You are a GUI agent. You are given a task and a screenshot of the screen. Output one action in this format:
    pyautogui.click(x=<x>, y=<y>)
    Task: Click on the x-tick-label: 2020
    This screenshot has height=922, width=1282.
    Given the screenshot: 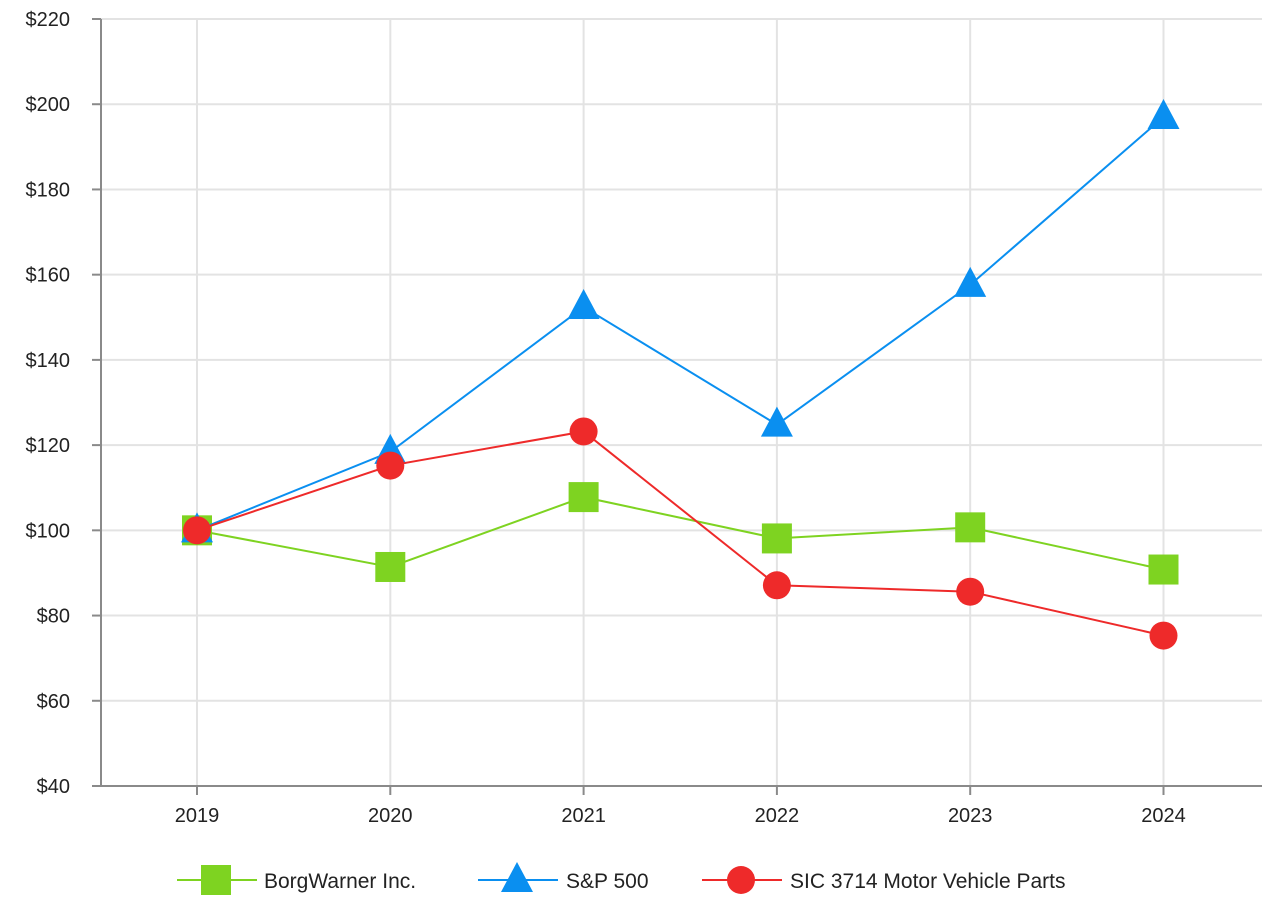 What is the action you would take?
    pyautogui.click(x=390, y=816)
    